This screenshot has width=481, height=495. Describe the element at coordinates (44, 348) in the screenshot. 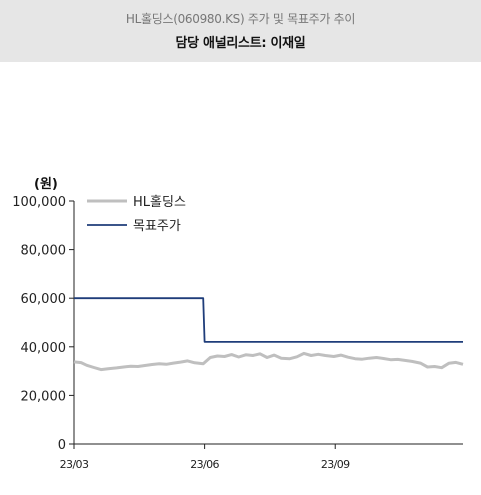

I see `y-tick-label: 40,000` at that location.